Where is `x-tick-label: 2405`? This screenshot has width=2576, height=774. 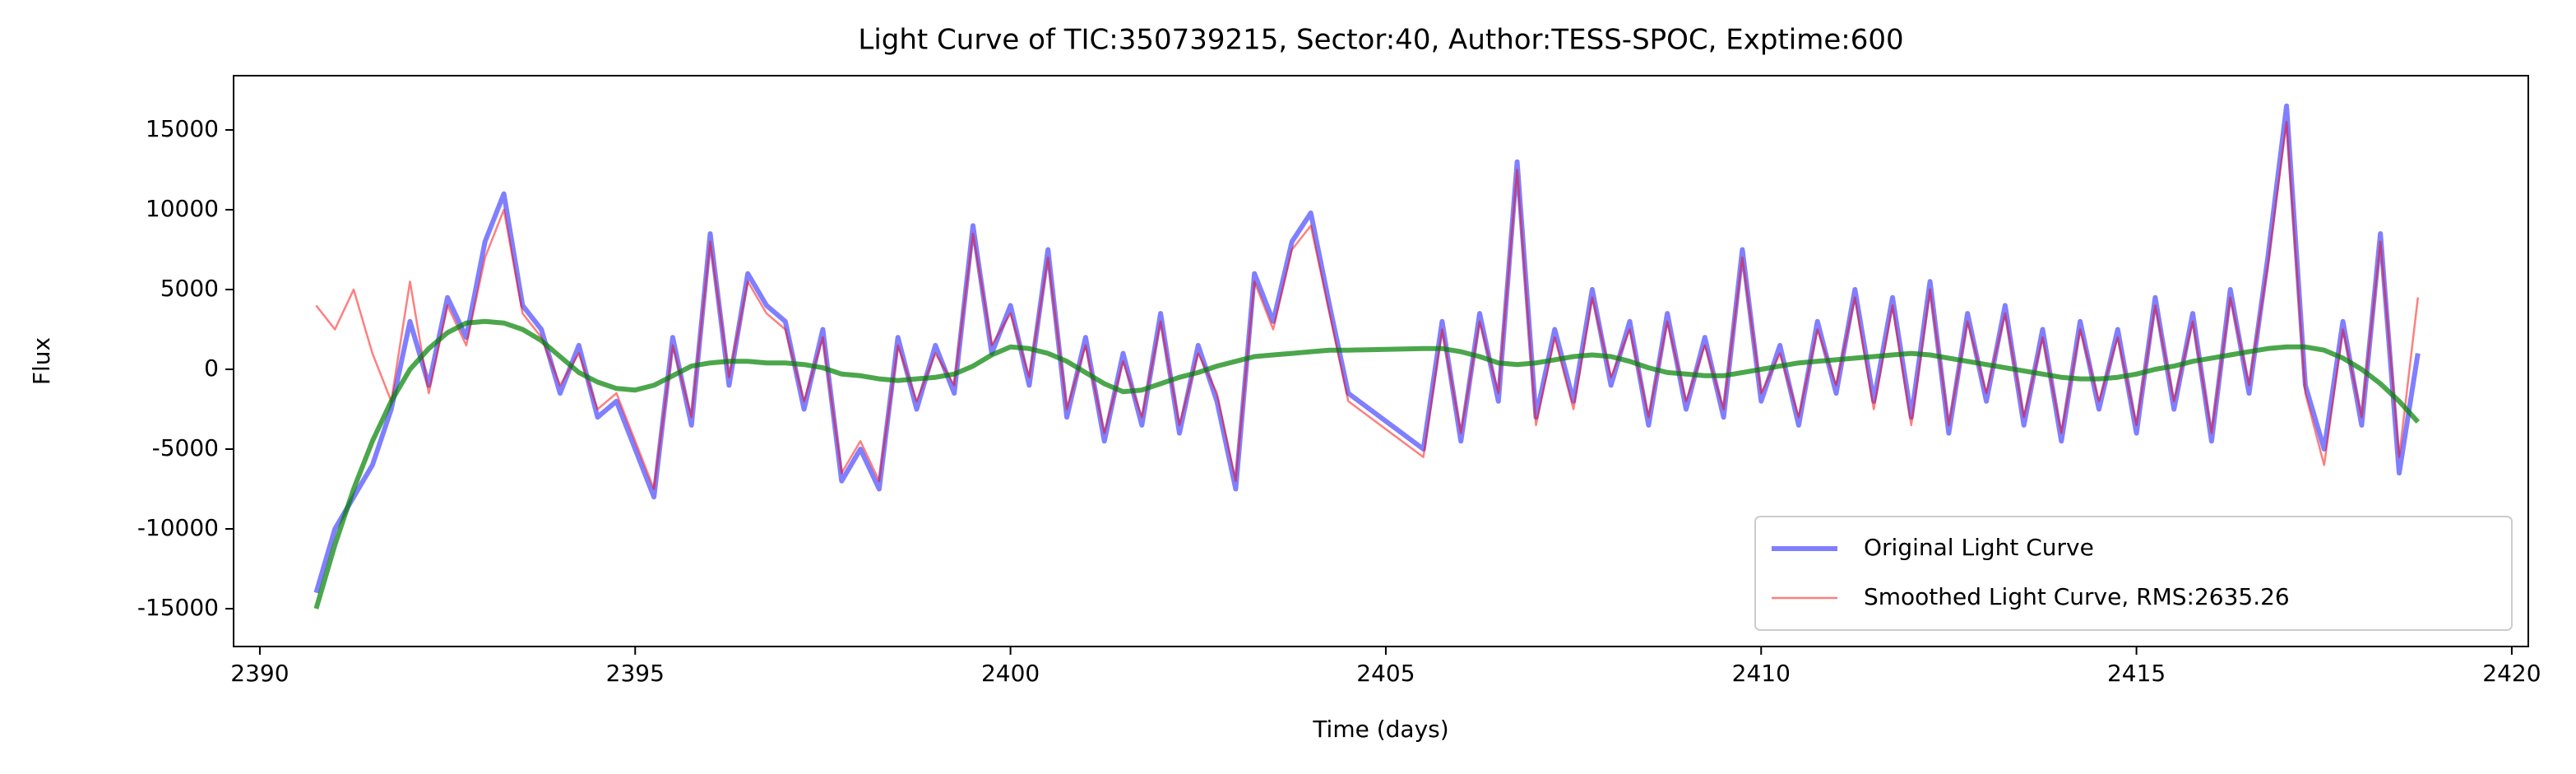
x-tick-label: 2405 is located at coordinates (1385, 673).